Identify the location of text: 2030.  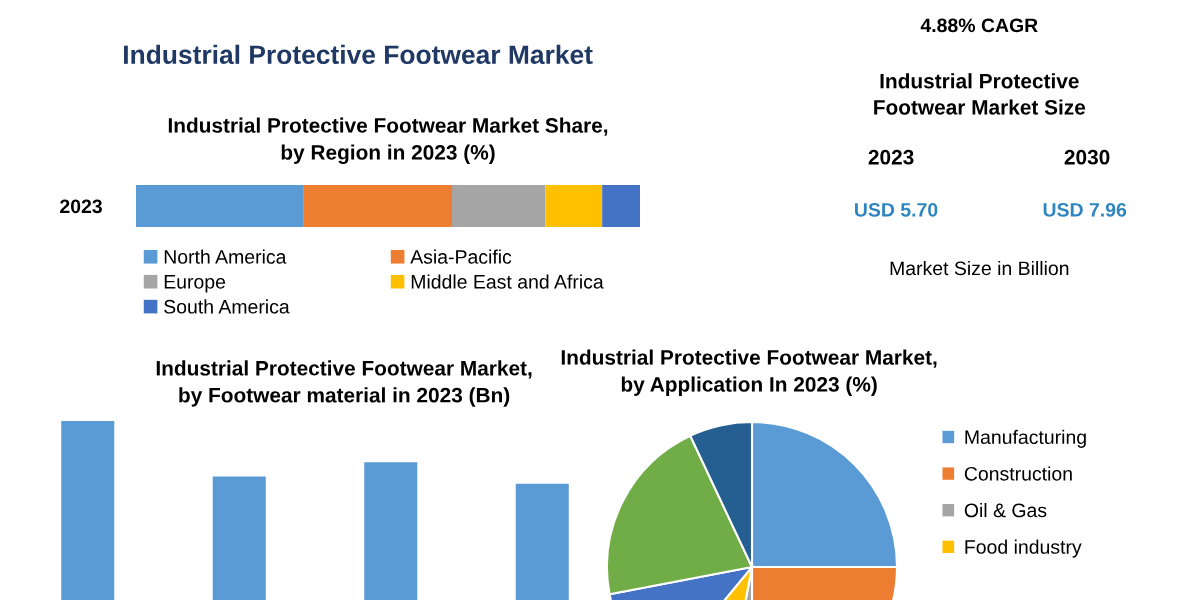
(1087, 157).